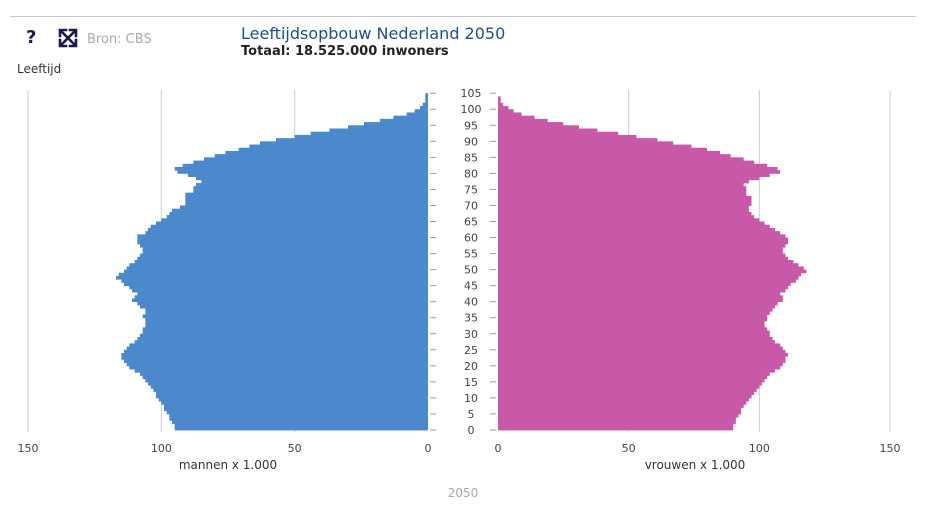  What do you see at coordinates (31, 37) in the screenshot?
I see `help-icon: ?` at bounding box center [31, 37].